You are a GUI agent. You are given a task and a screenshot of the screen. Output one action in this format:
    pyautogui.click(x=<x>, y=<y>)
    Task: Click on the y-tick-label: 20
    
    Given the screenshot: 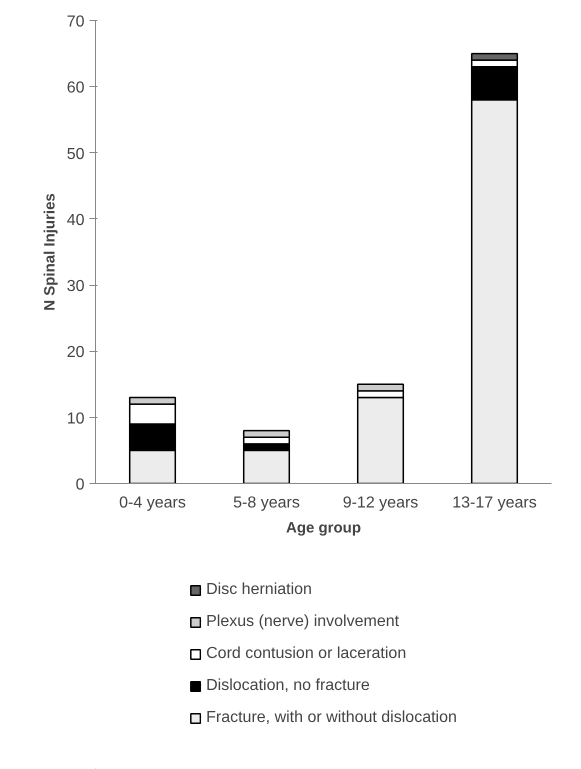 What is the action you would take?
    pyautogui.click(x=75, y=353)
    